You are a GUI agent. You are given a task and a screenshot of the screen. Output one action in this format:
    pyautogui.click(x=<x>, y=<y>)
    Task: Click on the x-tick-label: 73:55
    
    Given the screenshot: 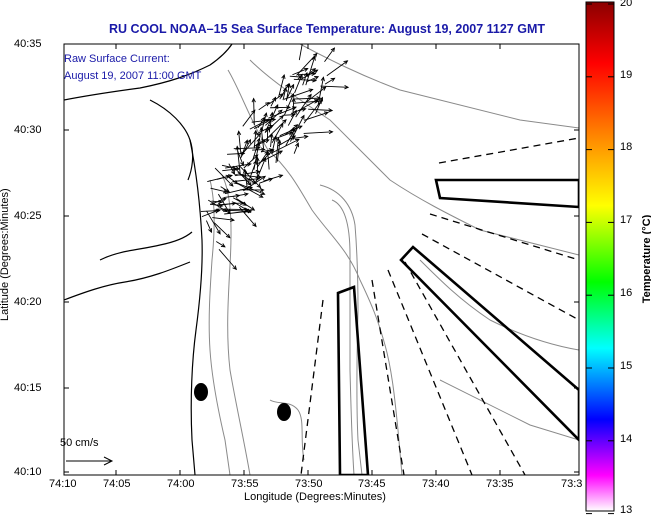 What is the action you would take?
    pyautogui.click(x=245, y=484)
    